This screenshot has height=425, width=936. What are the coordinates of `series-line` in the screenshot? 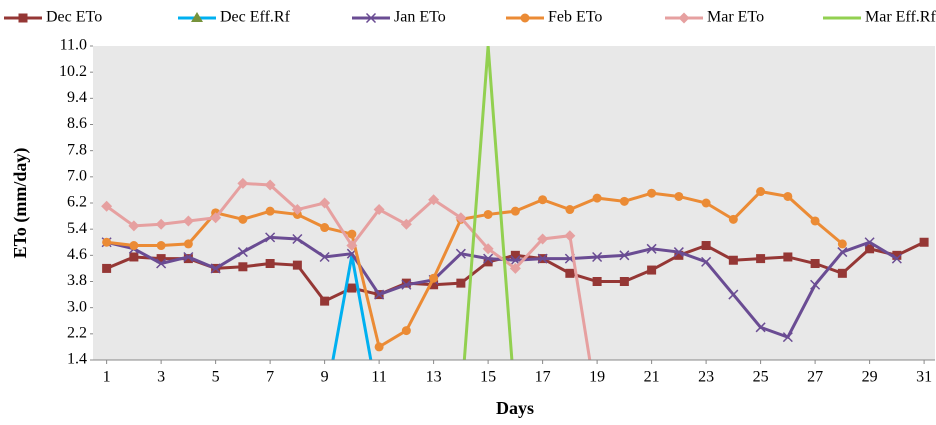 It's located at (488, 203).